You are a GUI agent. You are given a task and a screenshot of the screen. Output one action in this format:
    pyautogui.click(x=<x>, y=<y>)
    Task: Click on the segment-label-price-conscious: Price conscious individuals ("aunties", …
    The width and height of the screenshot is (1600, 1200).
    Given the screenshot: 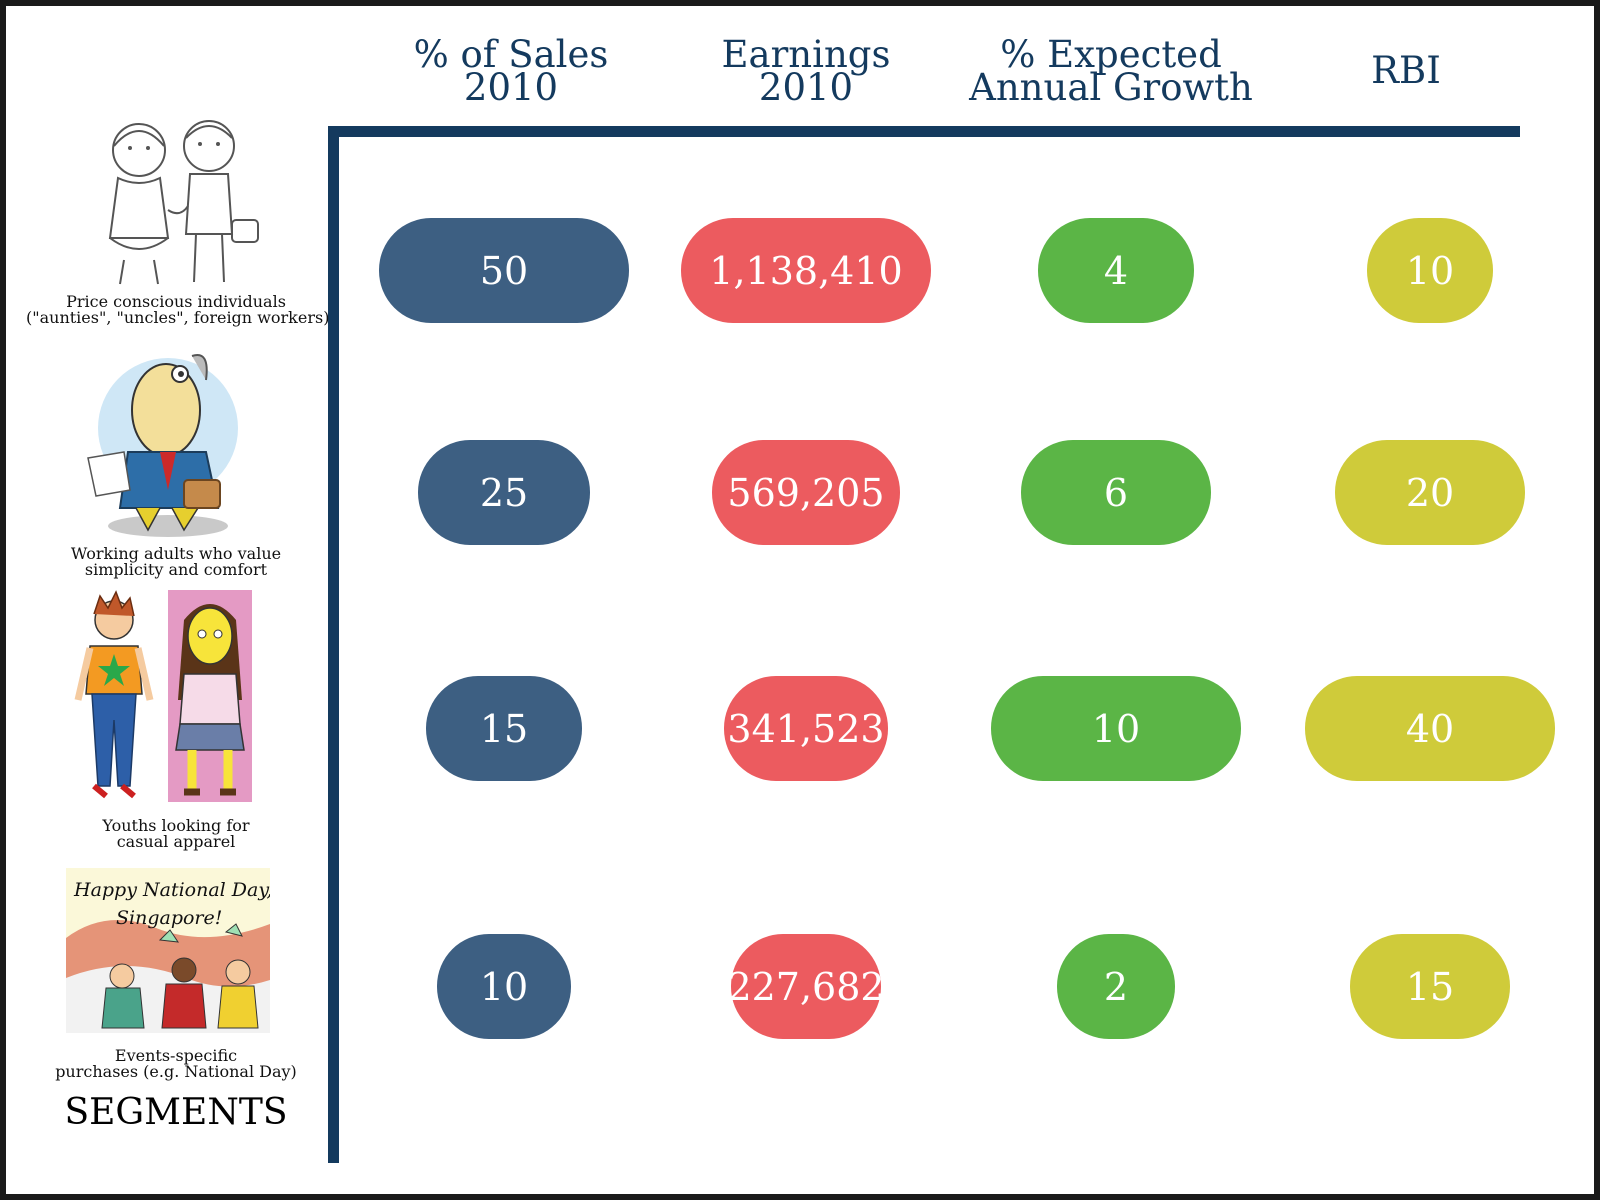 What is the action you would take?
    pyautogui.click(x=178, y=309)
    